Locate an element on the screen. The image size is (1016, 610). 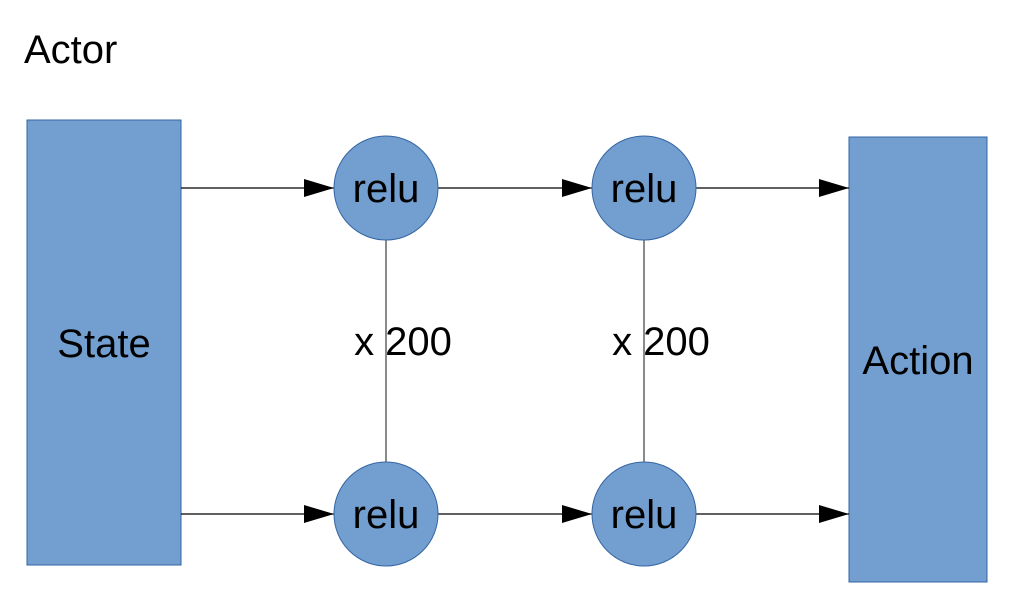
layer-2-top-neuron-label: relu is located at coordinates (644, 189).